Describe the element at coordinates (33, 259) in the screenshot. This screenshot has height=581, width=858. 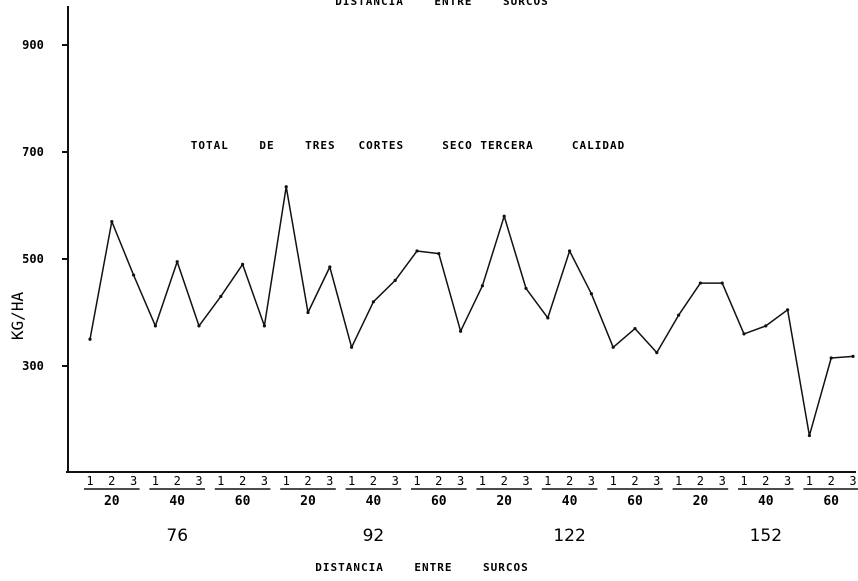
I see `y-tick-label: 500` at that location.